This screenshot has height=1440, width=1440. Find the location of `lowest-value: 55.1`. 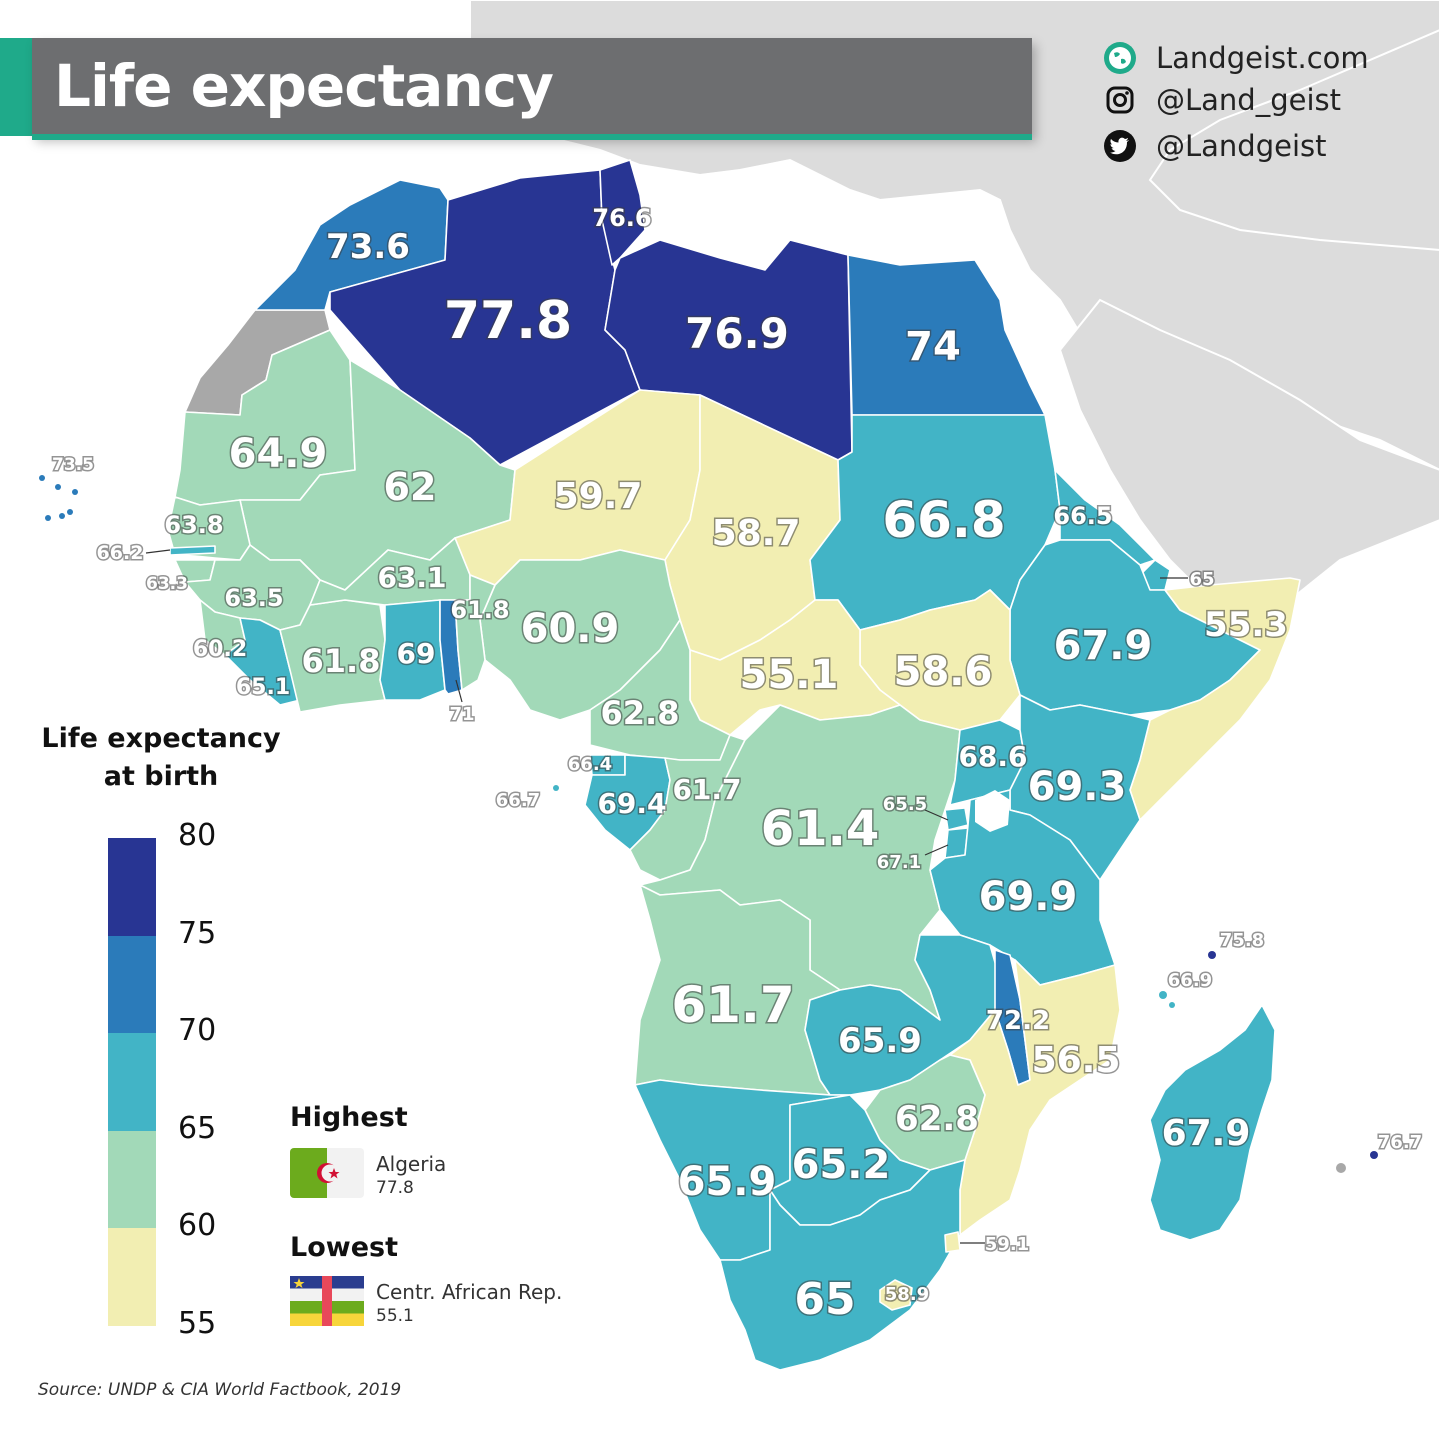

lowest-value: 55.1 is located at coordinates (395, 1316).